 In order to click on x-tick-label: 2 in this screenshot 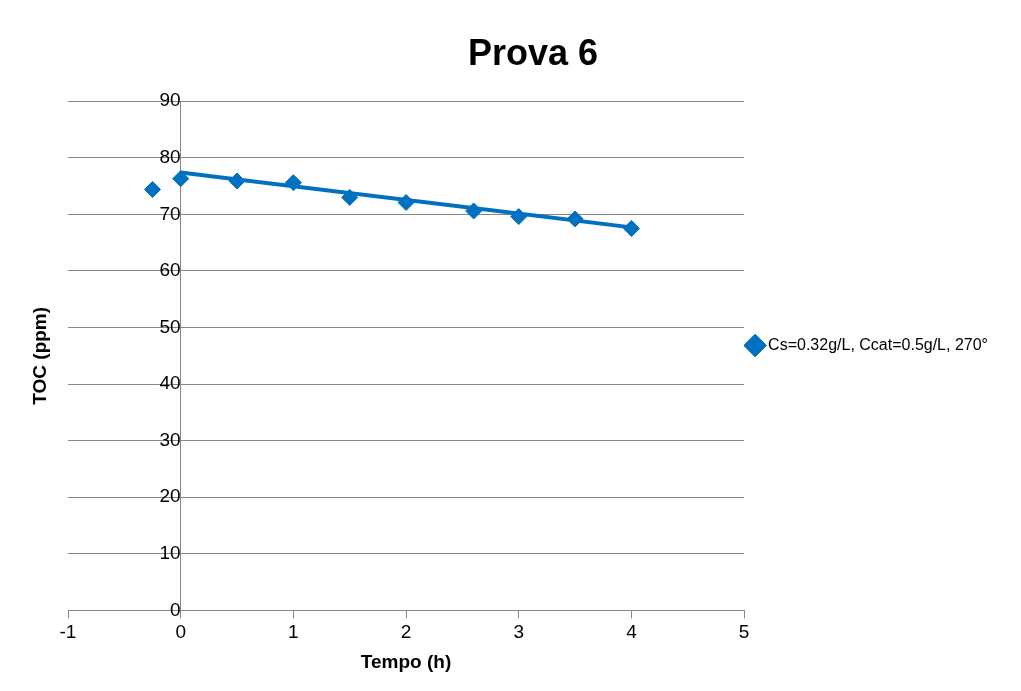, I will do `click(406, 632)`.